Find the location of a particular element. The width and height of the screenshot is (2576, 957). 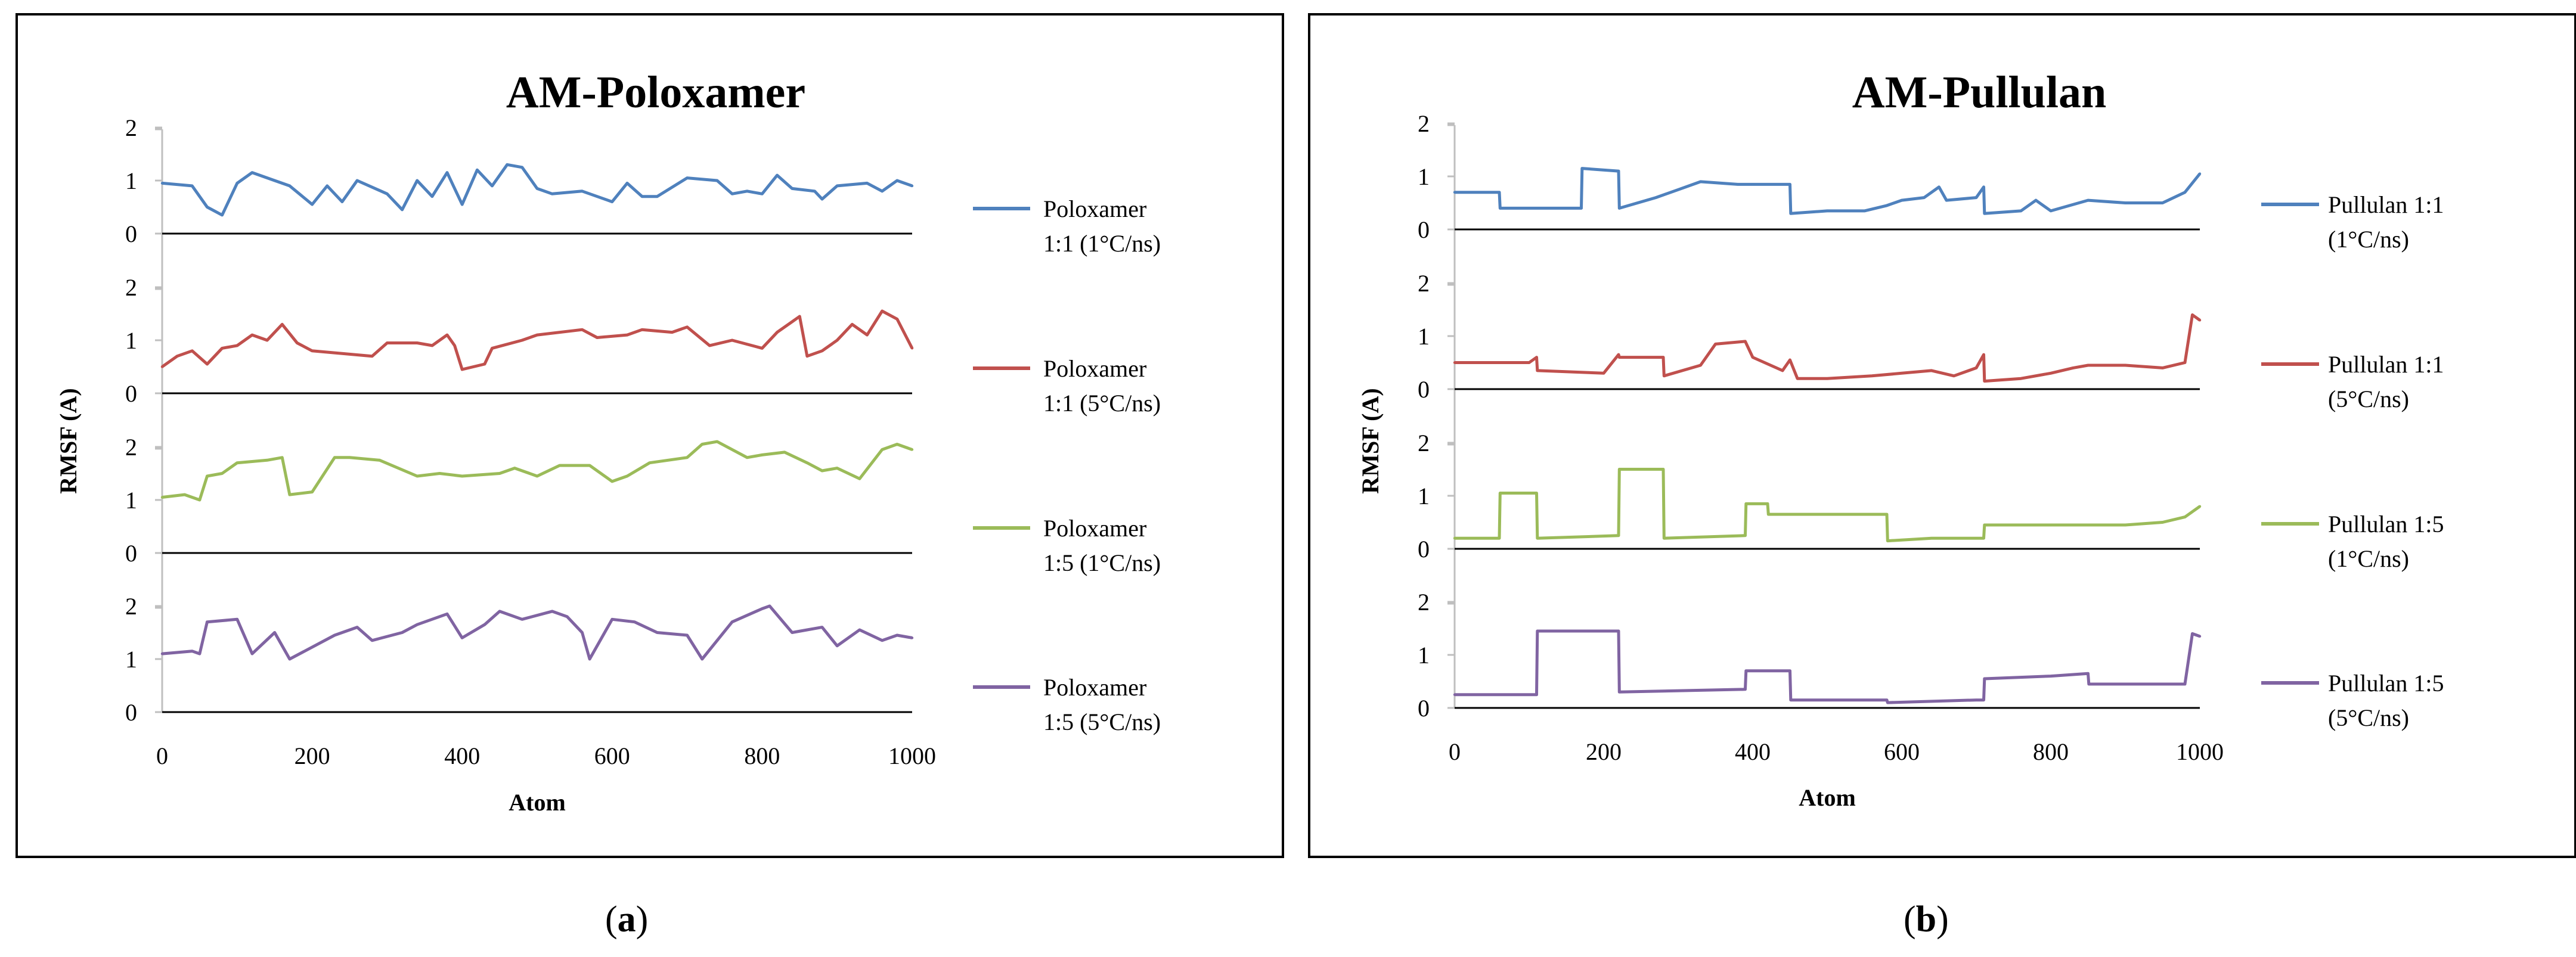

panel-label-b-open: ( is located at coordinates (1910, 920).